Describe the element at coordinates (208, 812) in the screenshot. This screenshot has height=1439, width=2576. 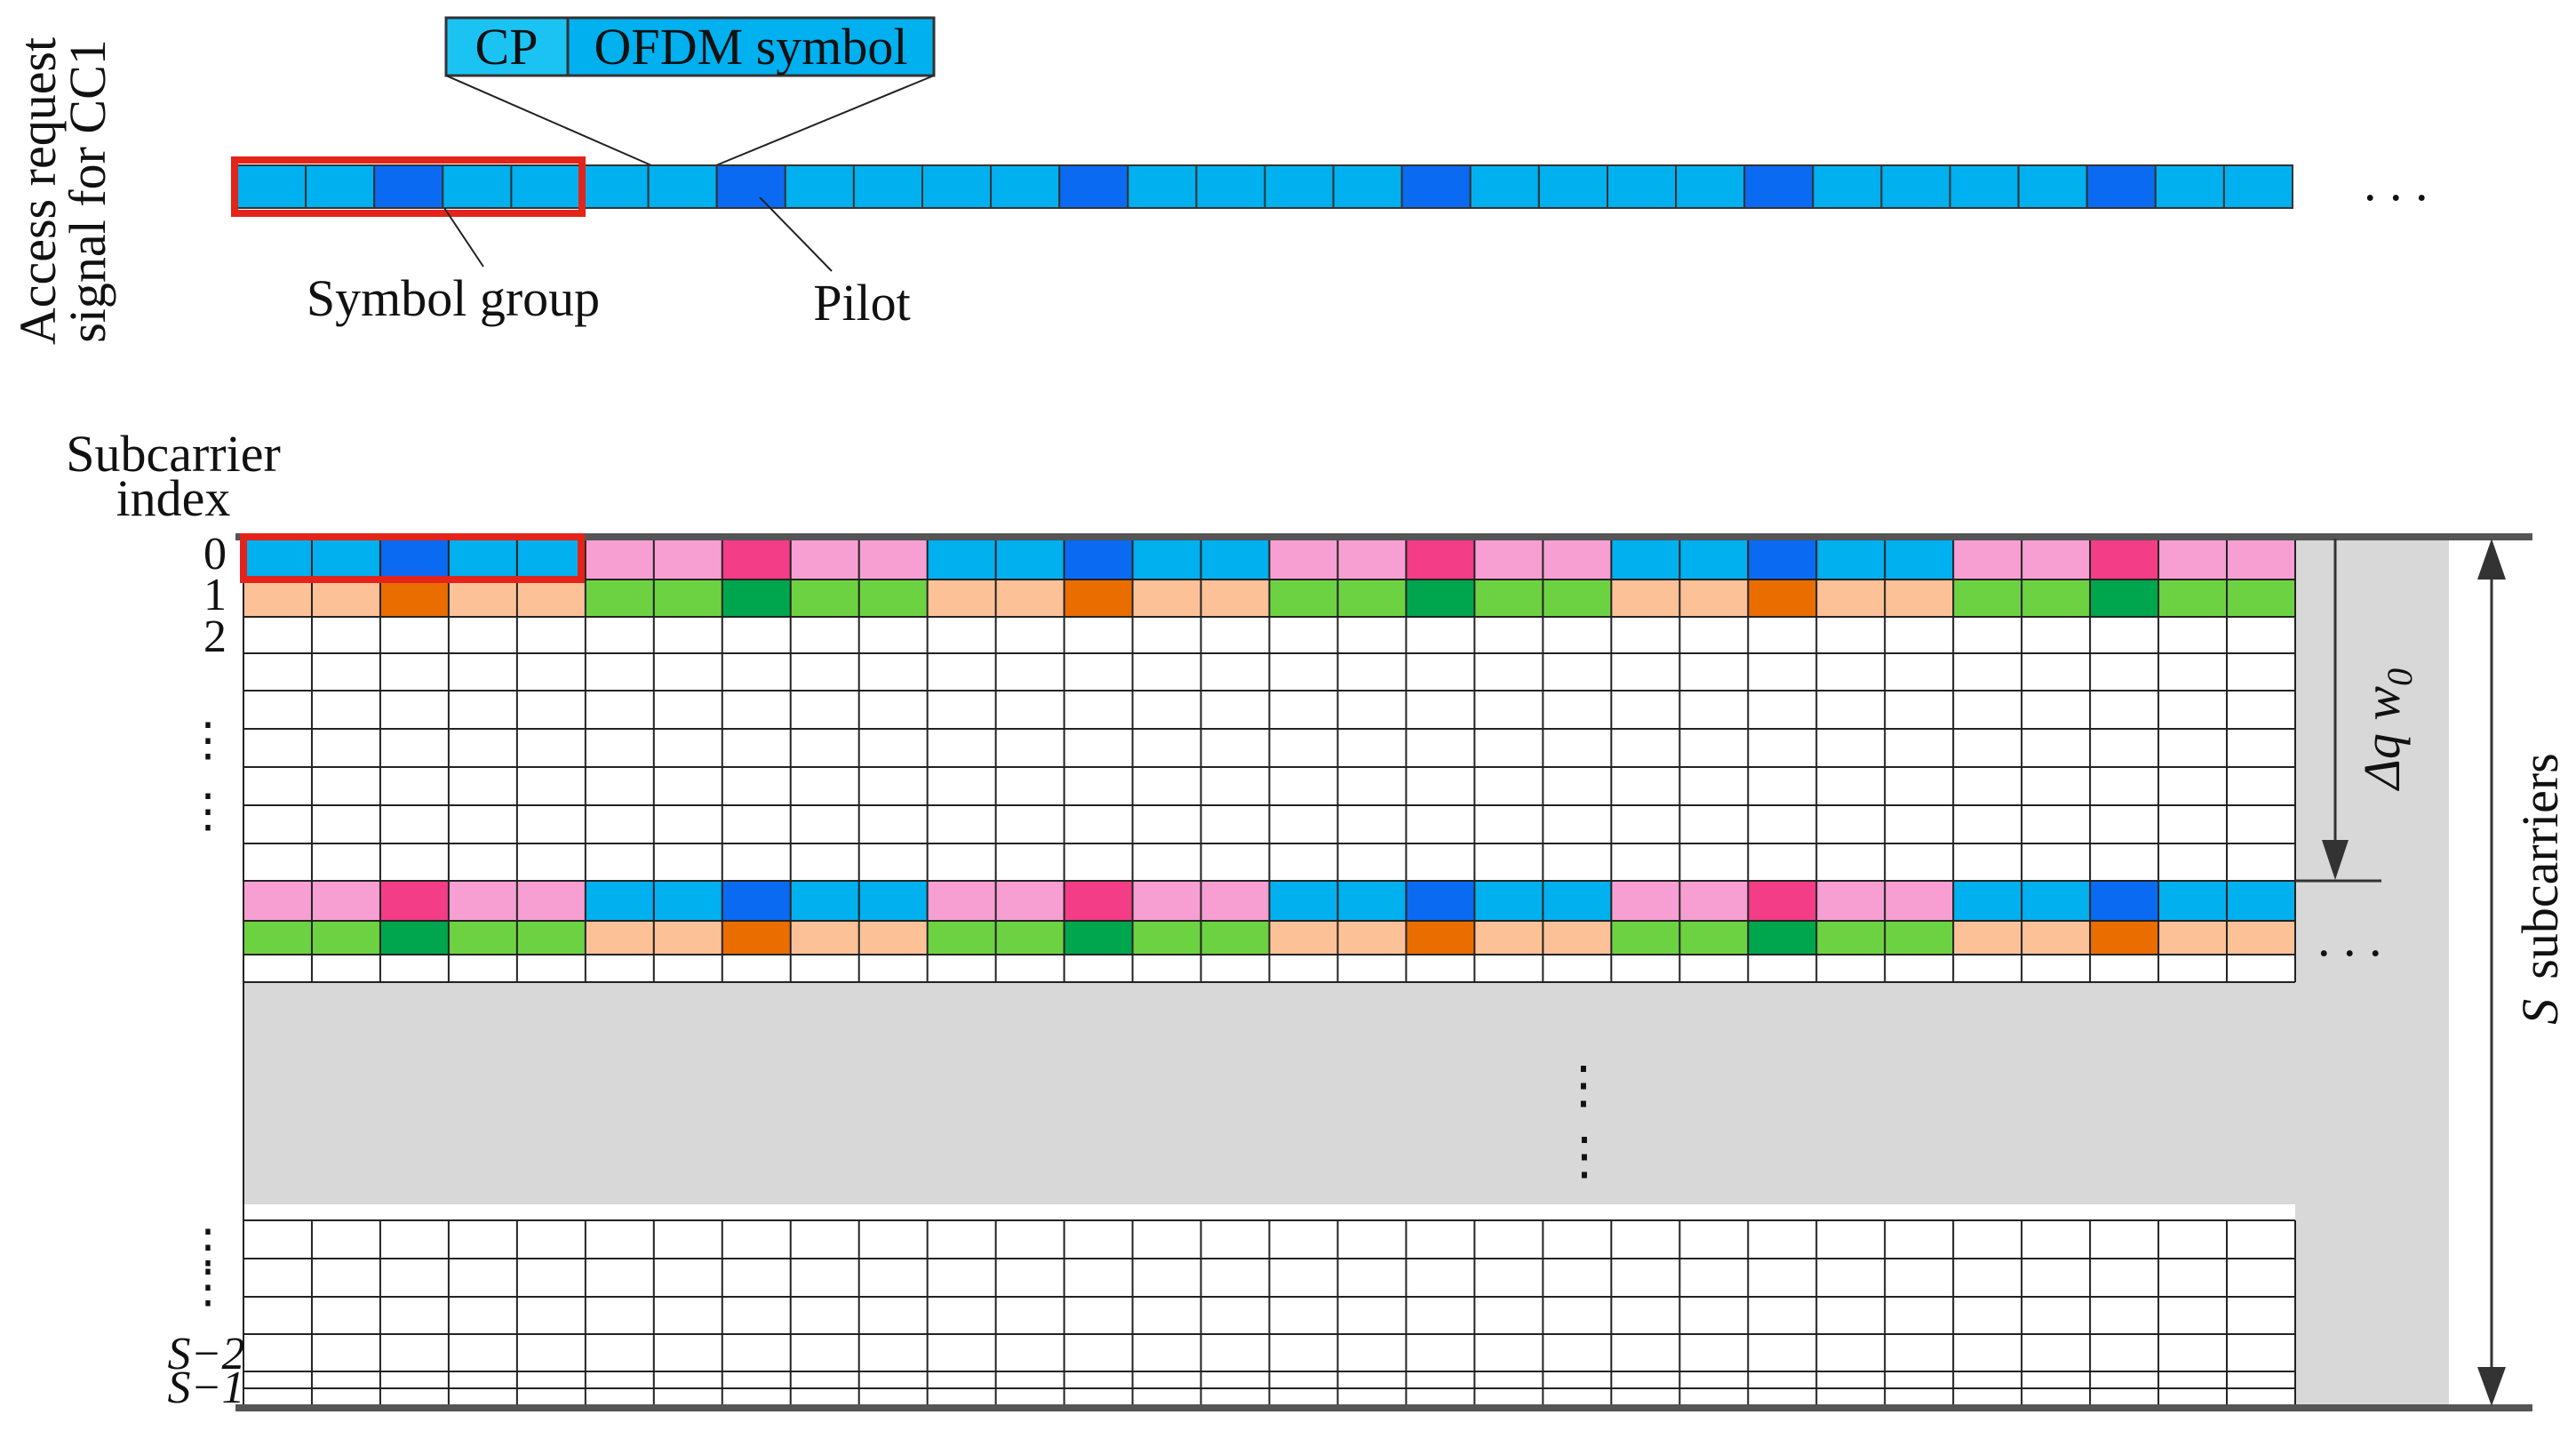
I see `row-dots-upper-2: ⋮` at that location.